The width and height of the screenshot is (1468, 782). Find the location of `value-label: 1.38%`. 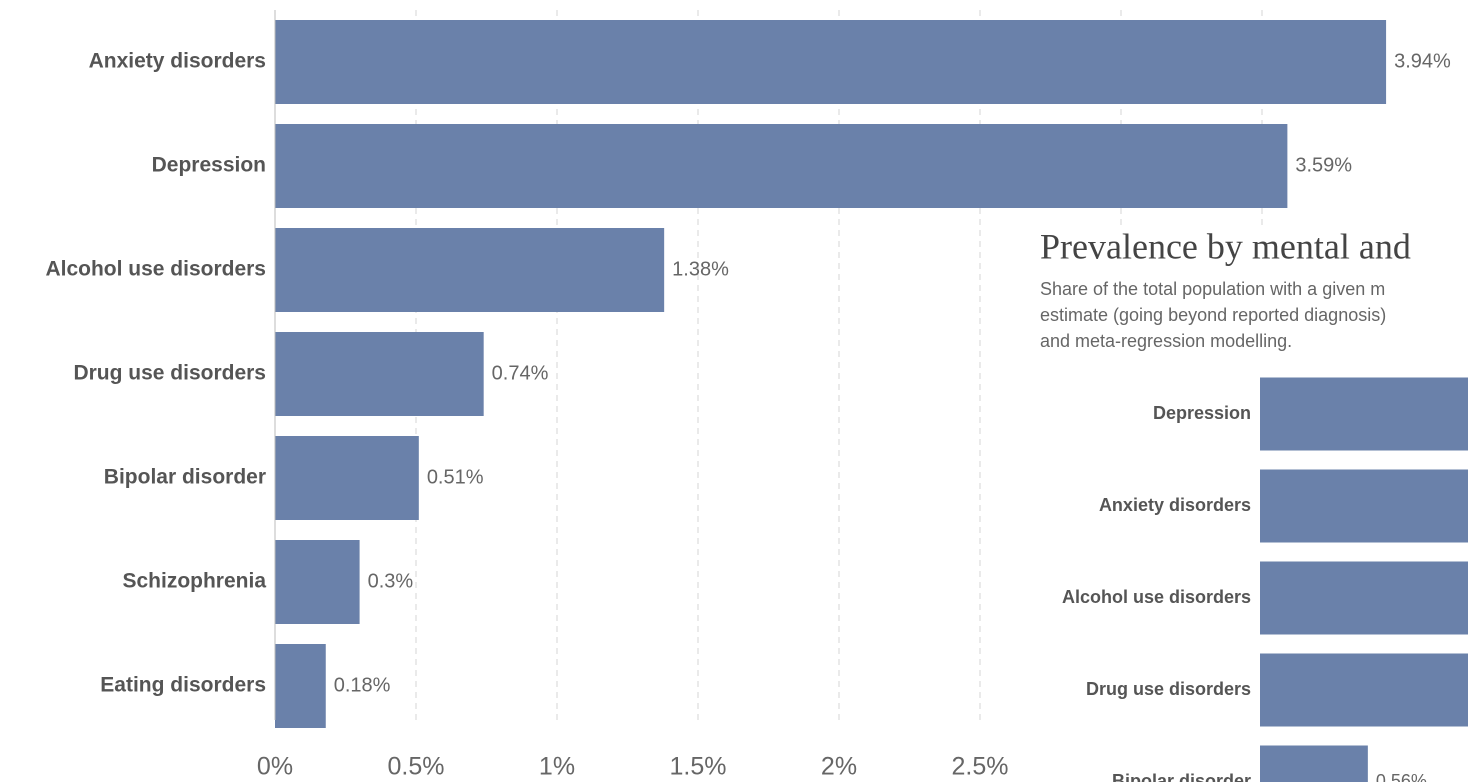

value-label: 1.38% is located at coordinates (700, 269).